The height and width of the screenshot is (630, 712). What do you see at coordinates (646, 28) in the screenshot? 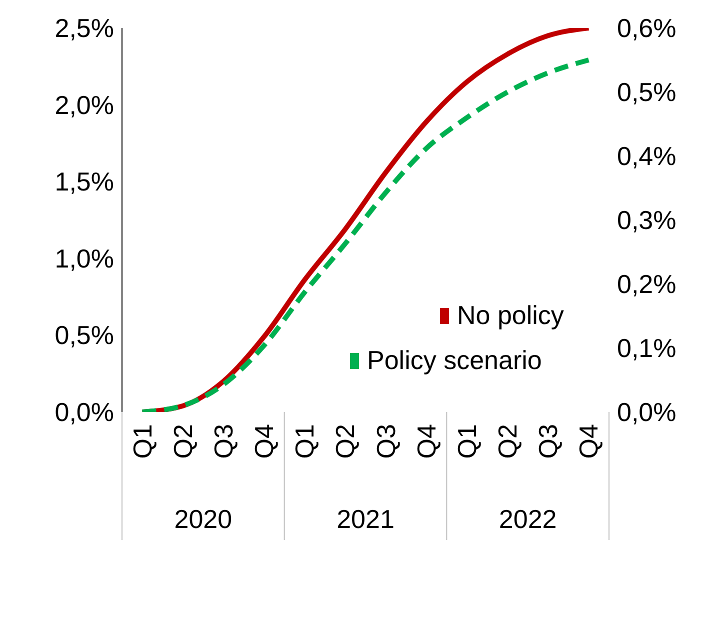
I see `y2-tick-label: 0,6%` at bounding box center [646, 28].